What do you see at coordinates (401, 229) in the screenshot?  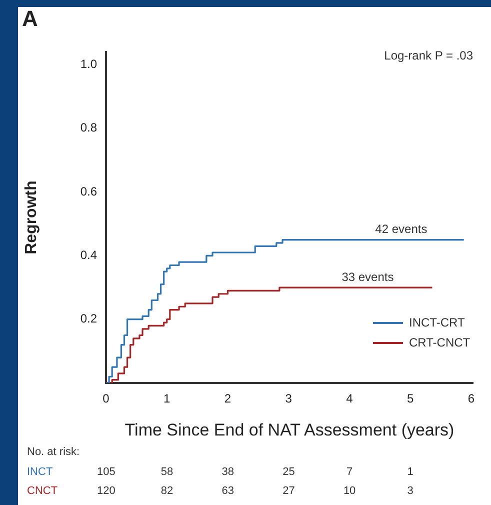 I see `annotation: 42 events` at bounding box center [401, 229].